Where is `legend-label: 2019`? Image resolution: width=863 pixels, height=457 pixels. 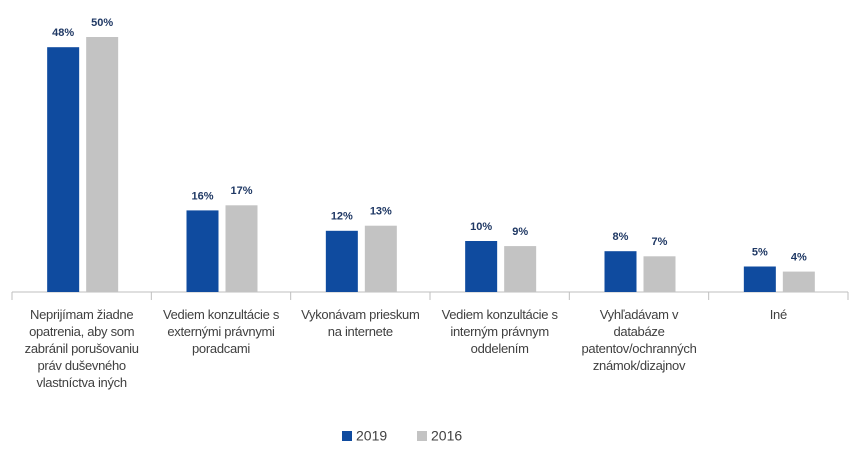
legend-label: 2019 is located at coordinates (371, 436).